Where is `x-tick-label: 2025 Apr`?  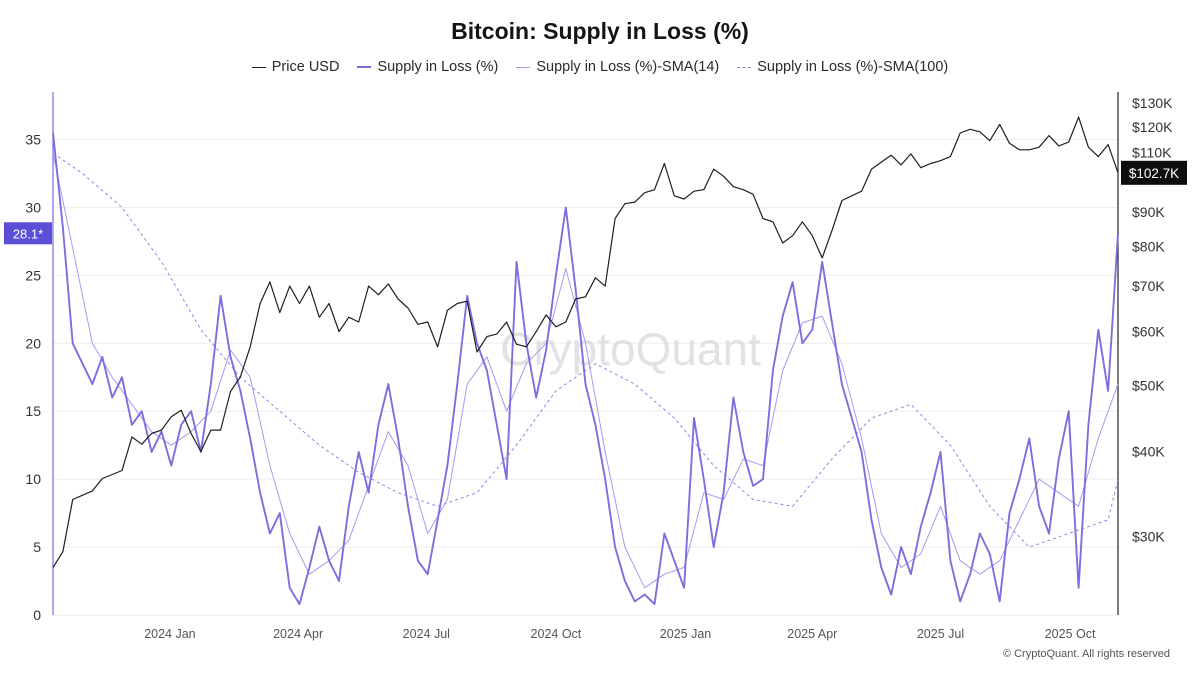 x-tick-label: 2025 Apr is located at coordinates (812, 634).